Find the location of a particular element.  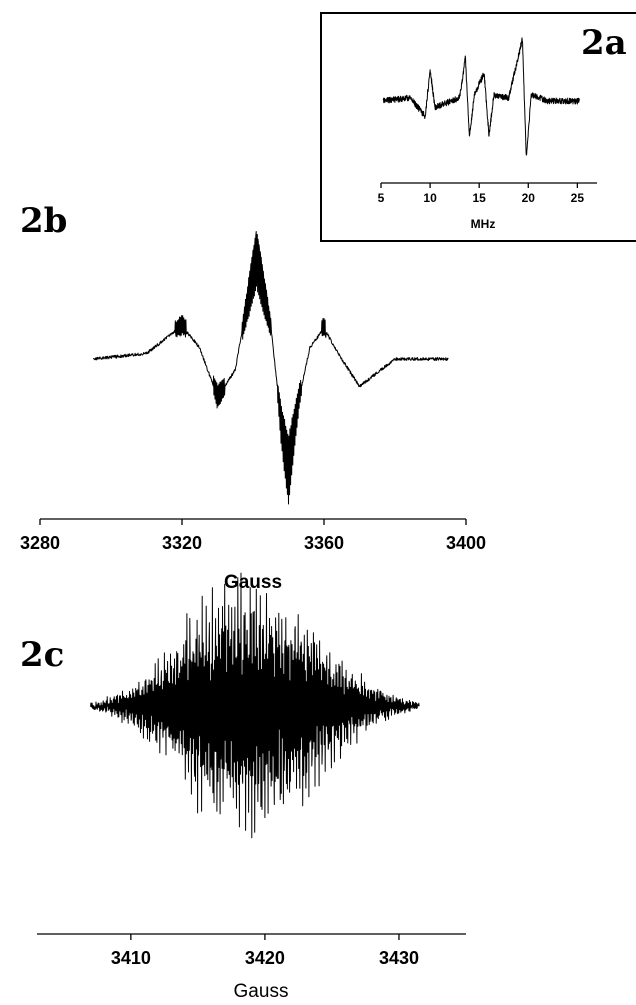

panel-2a-frame is located at coordinates (478, 127).